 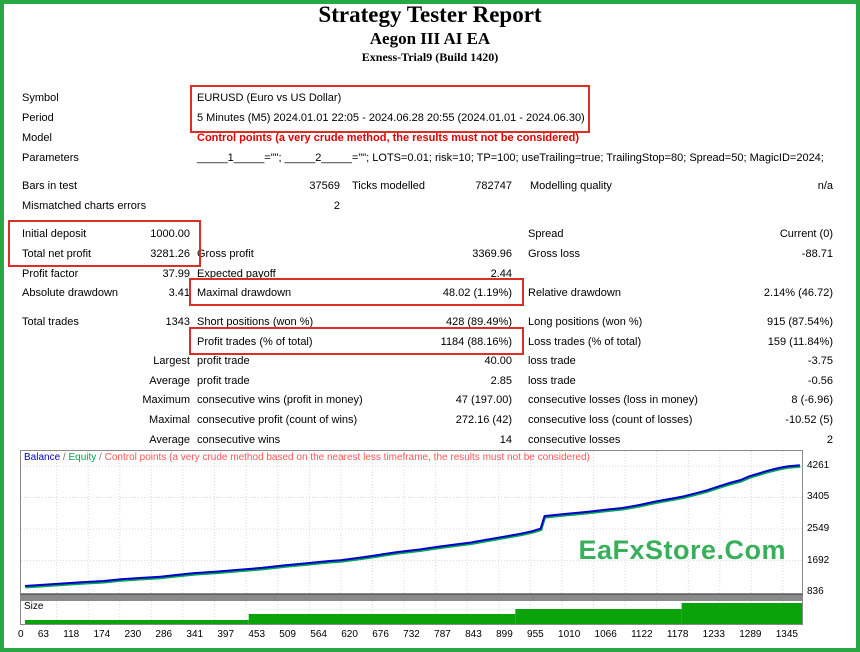 What do you see at coordinates (818, 465) in the screenshot?
I see `y-axis-tick-label: 4261` at bounding box center [818, 465].